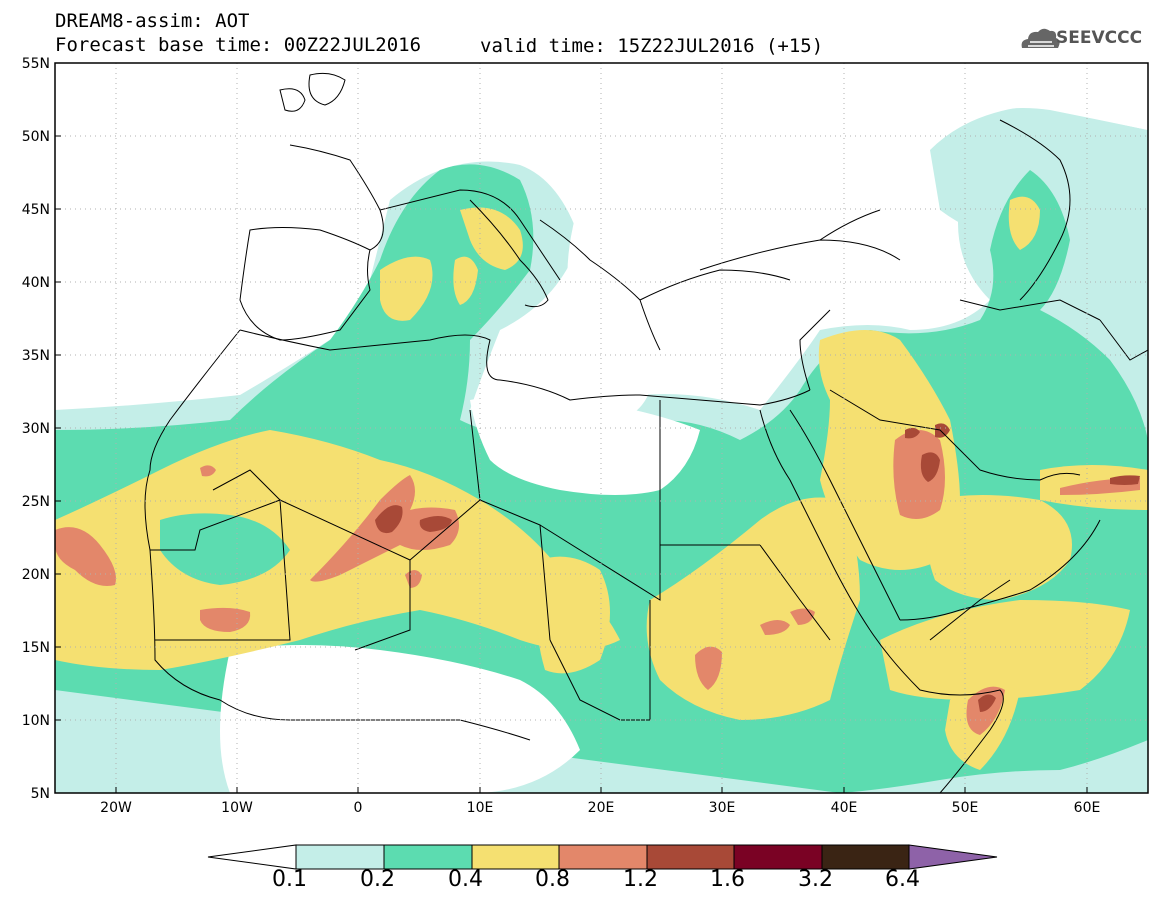 Image resolution: width=1165 pixels, height=905 pixels. What do you see at coordinates (953, 857) in the screenshot?
I see `colorbar-high-arrow` at bounding box center [953, 857].